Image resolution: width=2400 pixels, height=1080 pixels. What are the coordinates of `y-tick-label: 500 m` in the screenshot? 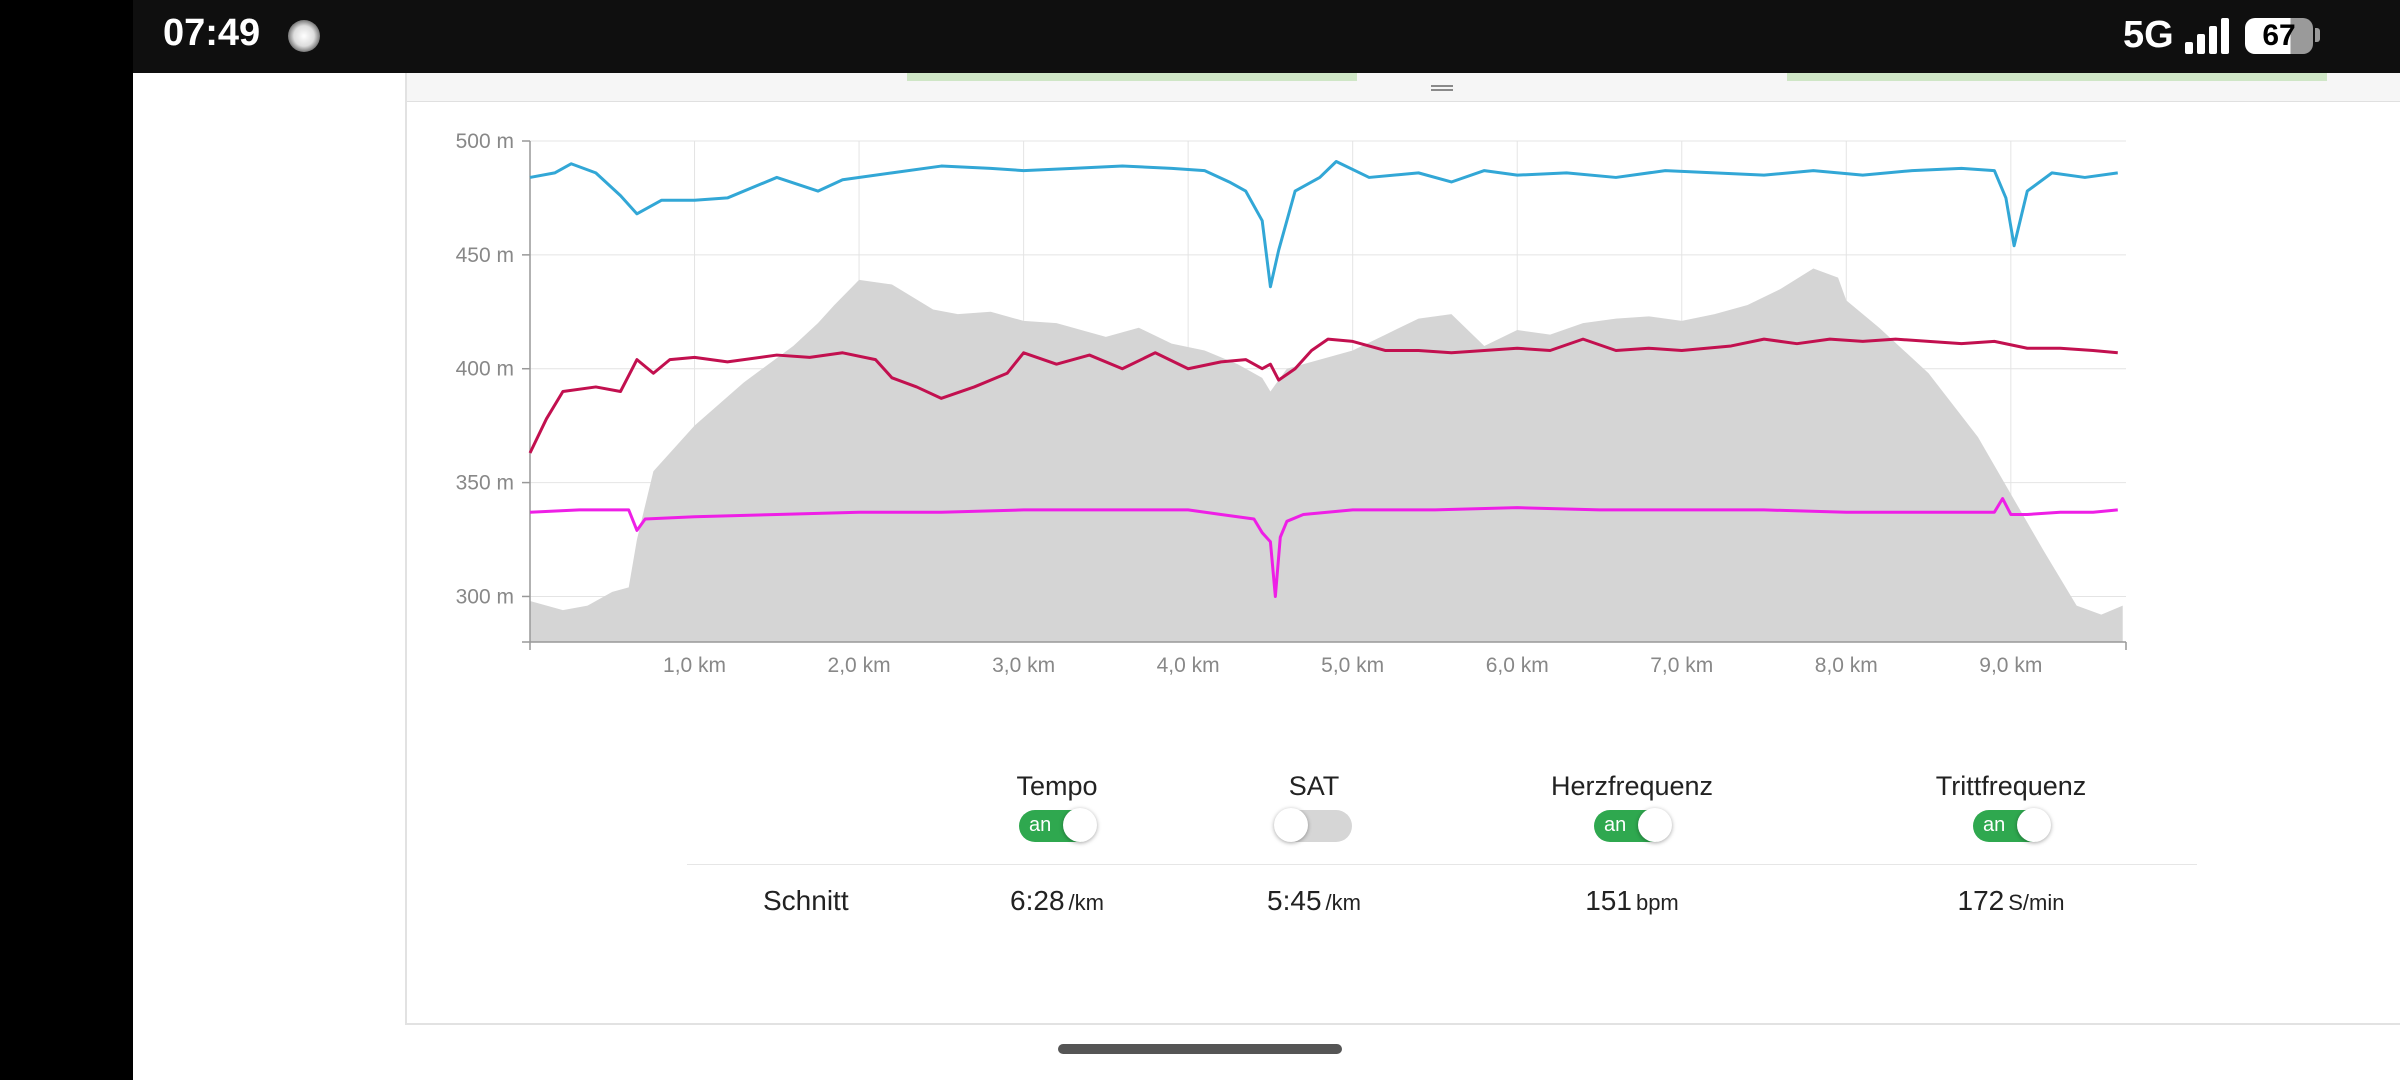 It's located at (485, 141).